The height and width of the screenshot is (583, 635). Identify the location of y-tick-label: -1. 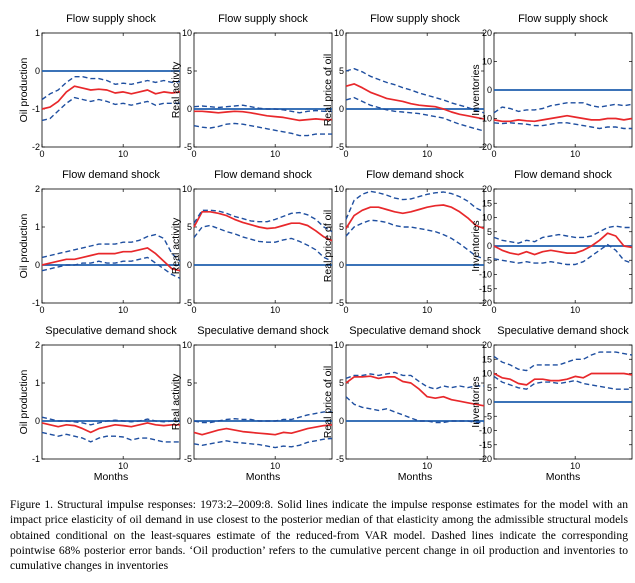
(36, 109).